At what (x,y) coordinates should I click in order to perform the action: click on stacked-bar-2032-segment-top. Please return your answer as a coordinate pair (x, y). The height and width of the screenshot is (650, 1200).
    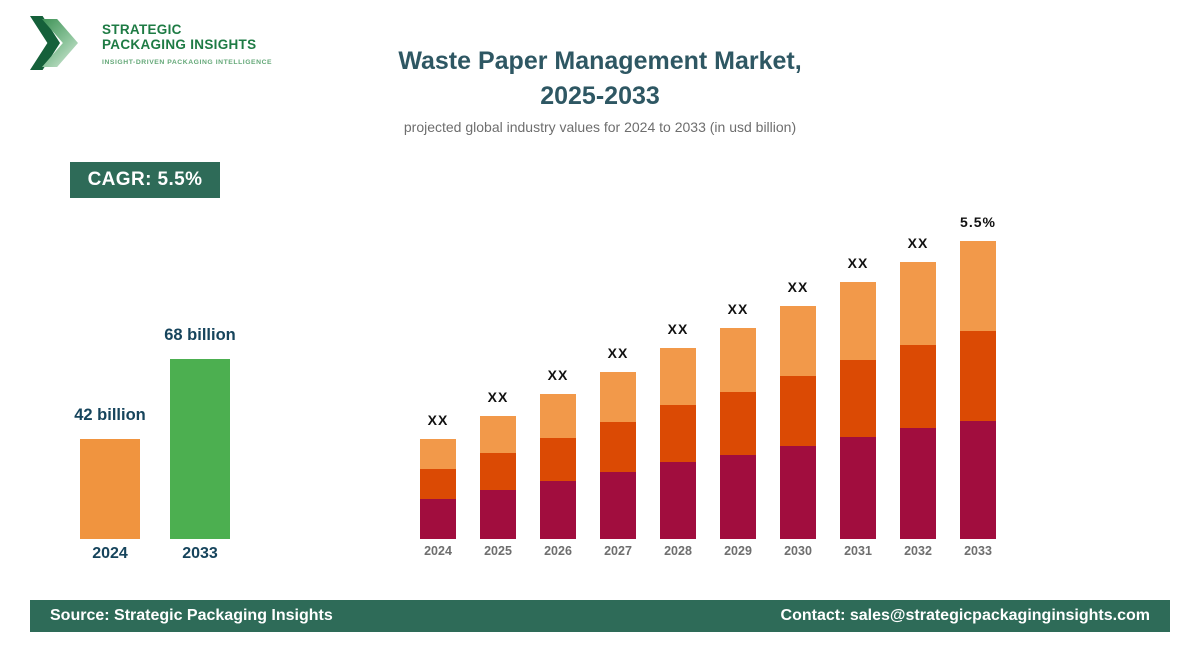
    Looking at the image, I should click on (918, 303).